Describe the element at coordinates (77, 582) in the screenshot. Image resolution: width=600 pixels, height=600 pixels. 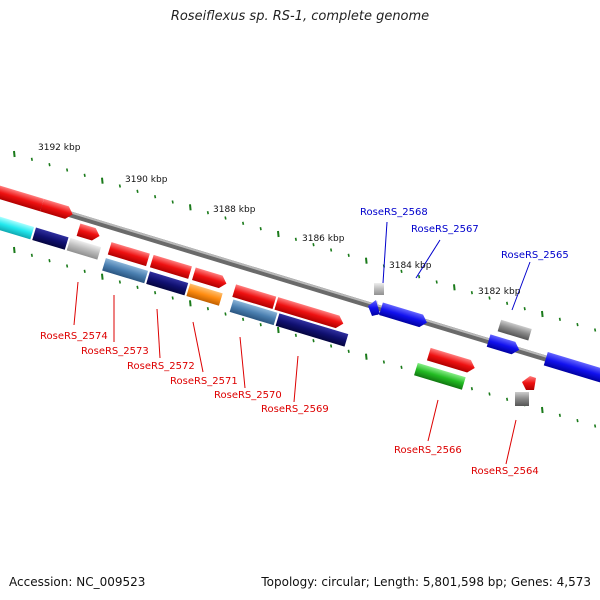
I see `accession-text: Accession: NC_009523` at that location.